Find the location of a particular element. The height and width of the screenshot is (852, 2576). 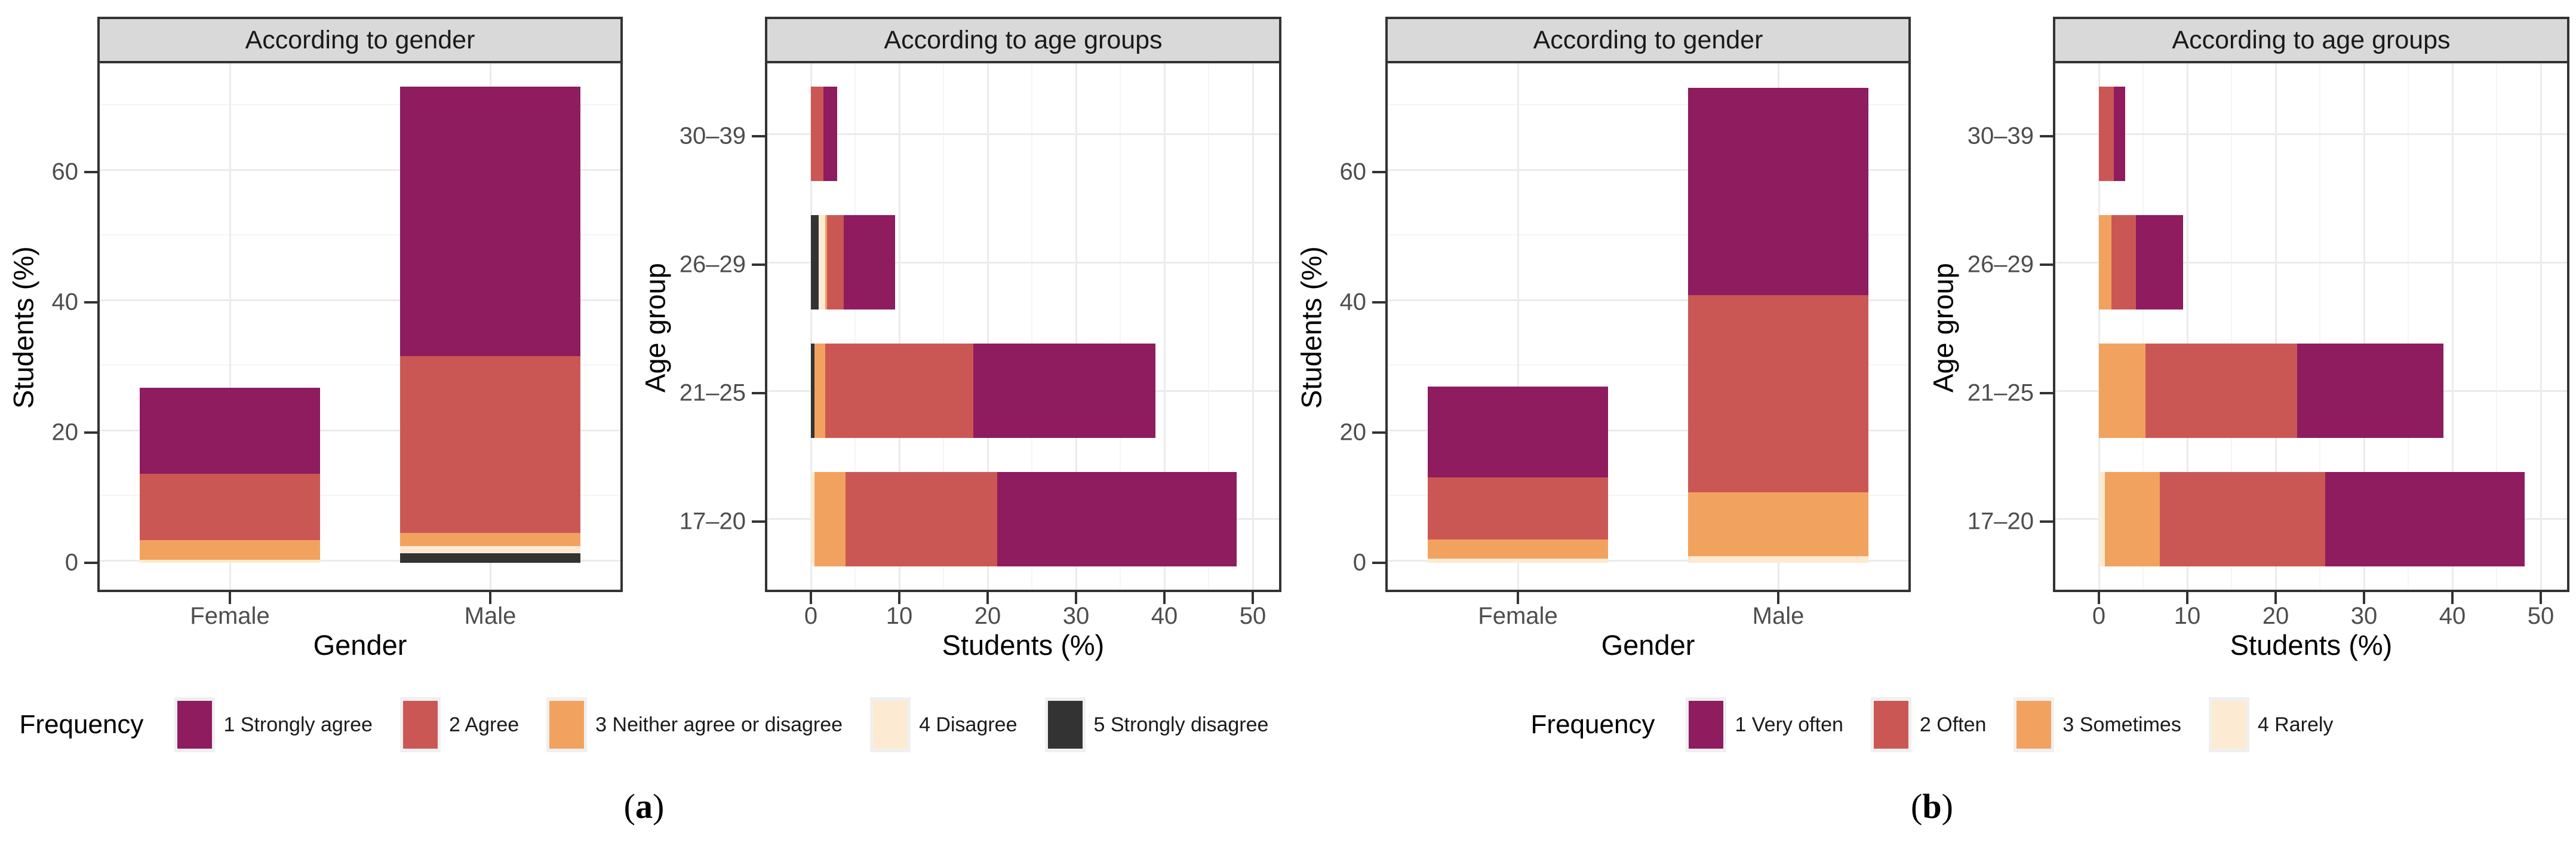

y-axis-title: Students (%) is located at coordinates (1311, 327).